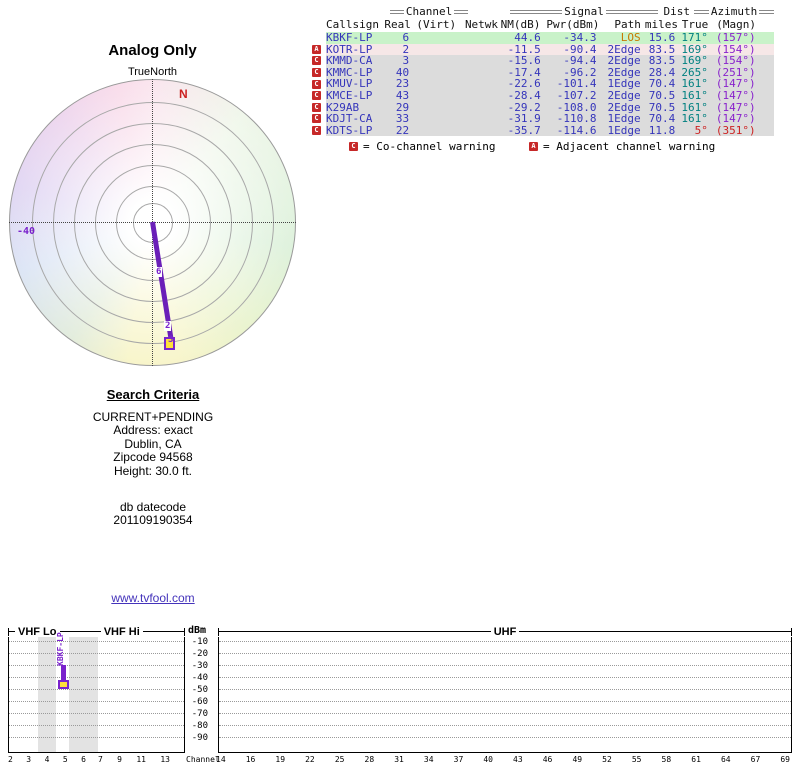  Describe the element at coordinates (171, 340) in the screenshot. I see `radar-channel-label: 3` at that location.